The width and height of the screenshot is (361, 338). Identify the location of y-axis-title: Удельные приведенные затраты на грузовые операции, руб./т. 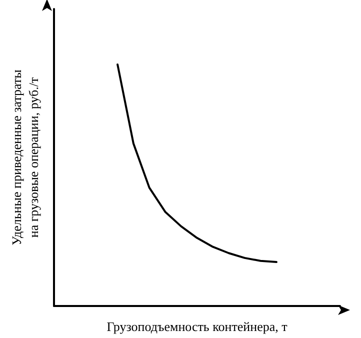
(25, 157).